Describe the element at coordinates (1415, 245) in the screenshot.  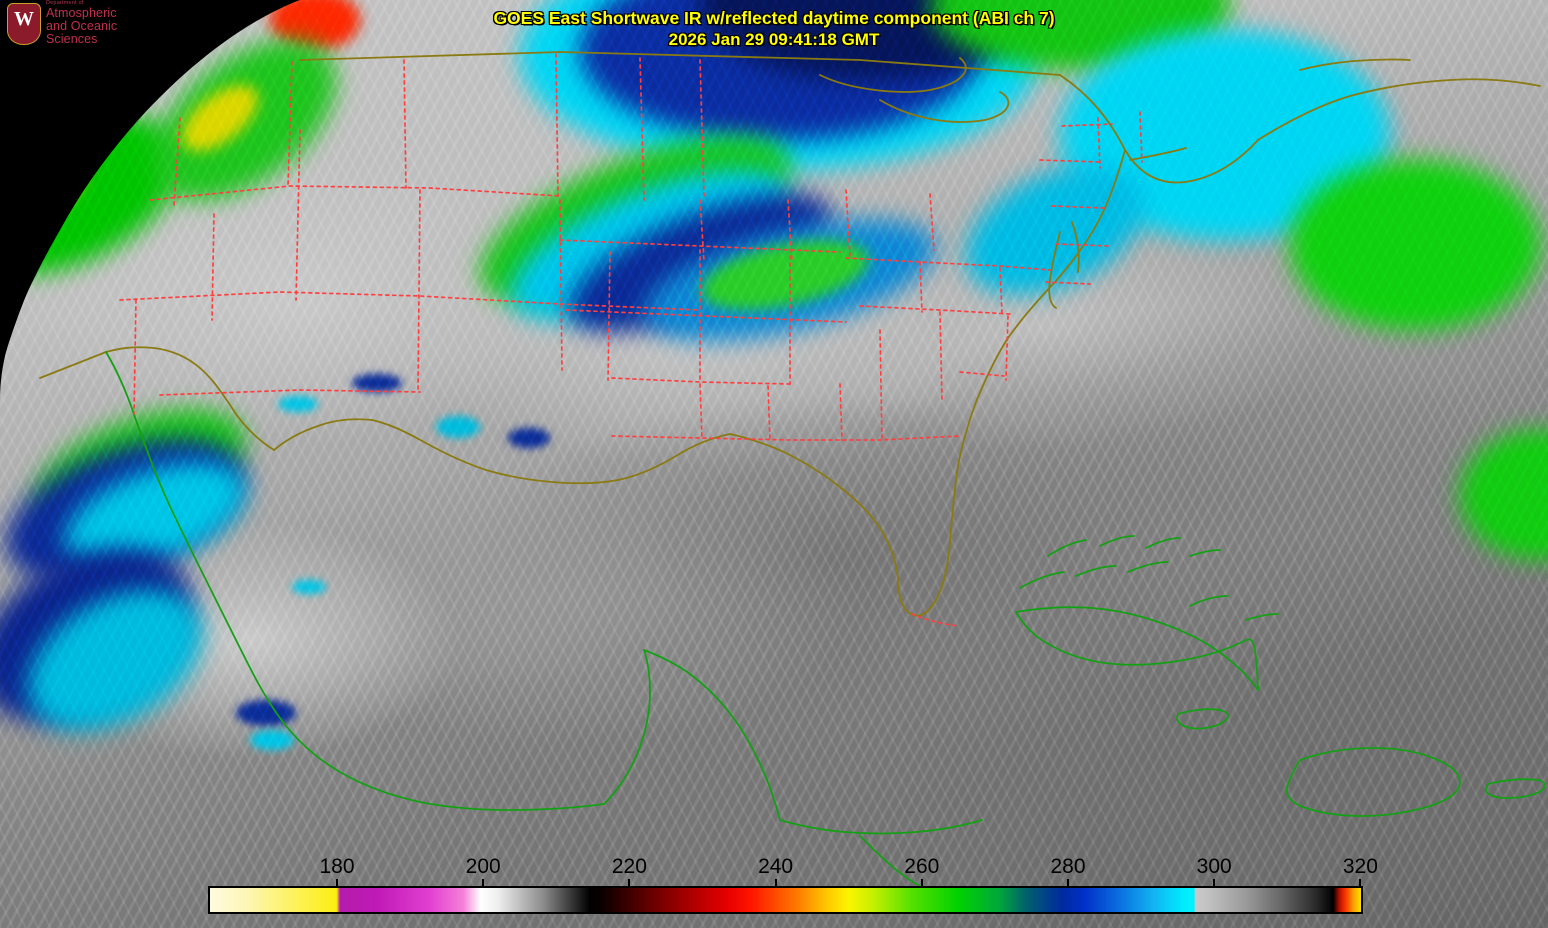
I see `cloud-cell-atlantic-green` at that location.